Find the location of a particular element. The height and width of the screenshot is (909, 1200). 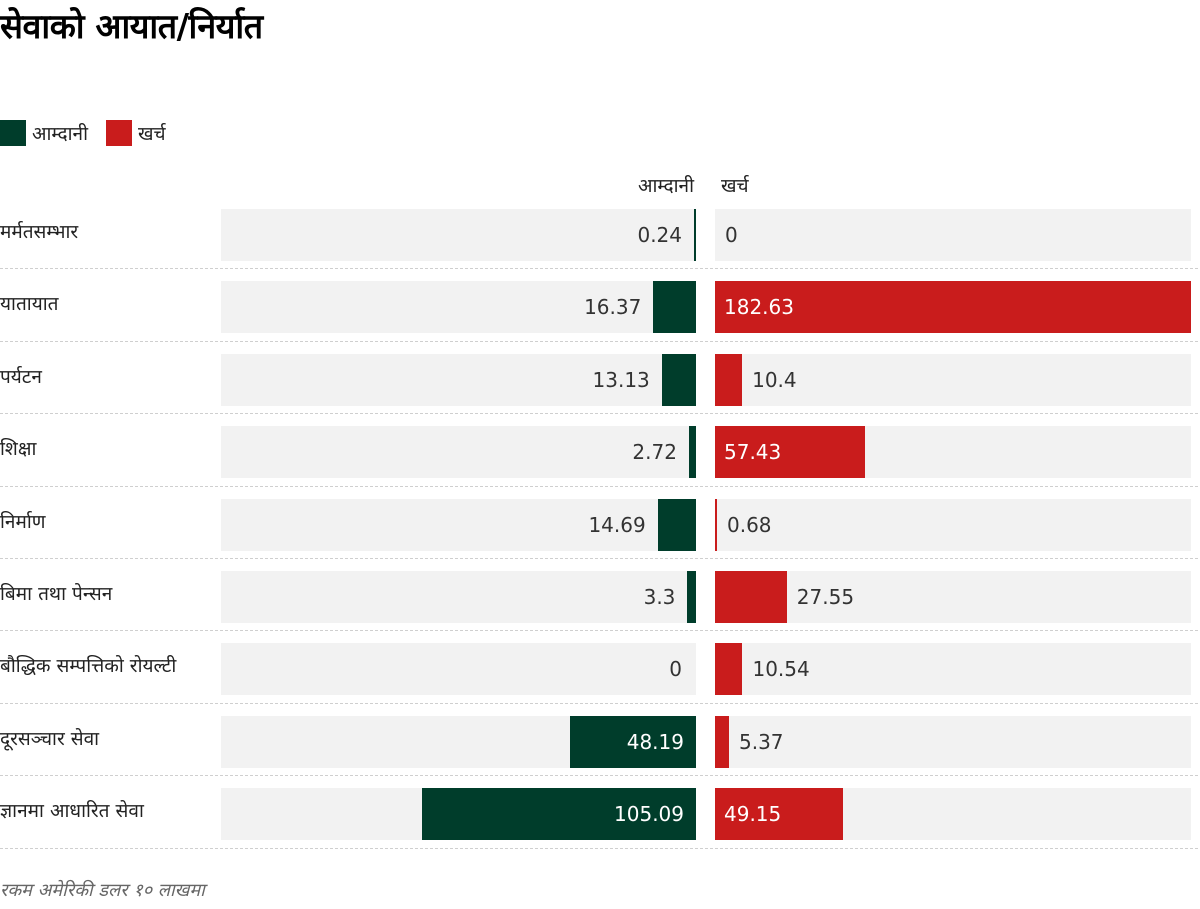

income-value-label: 2.72 is located at coordinates (654, 452).